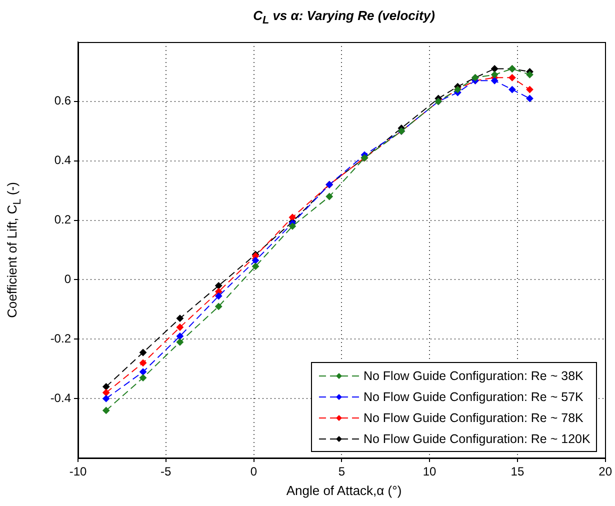 The image size is (615, 506). Describe the element at coordinates (63, 219) in the screenshot. I see `y-tick-label: 0.2` at that location.